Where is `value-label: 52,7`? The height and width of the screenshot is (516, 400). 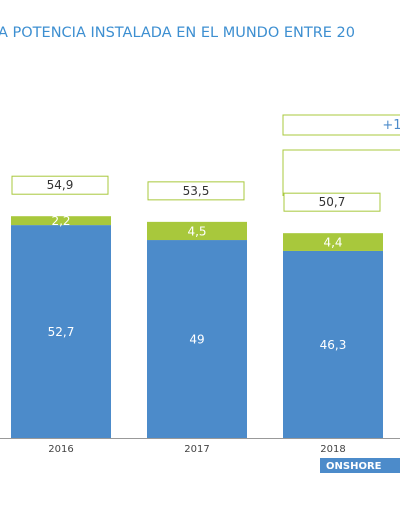 value-label: 52,7 is located at coordinates (61, 332).